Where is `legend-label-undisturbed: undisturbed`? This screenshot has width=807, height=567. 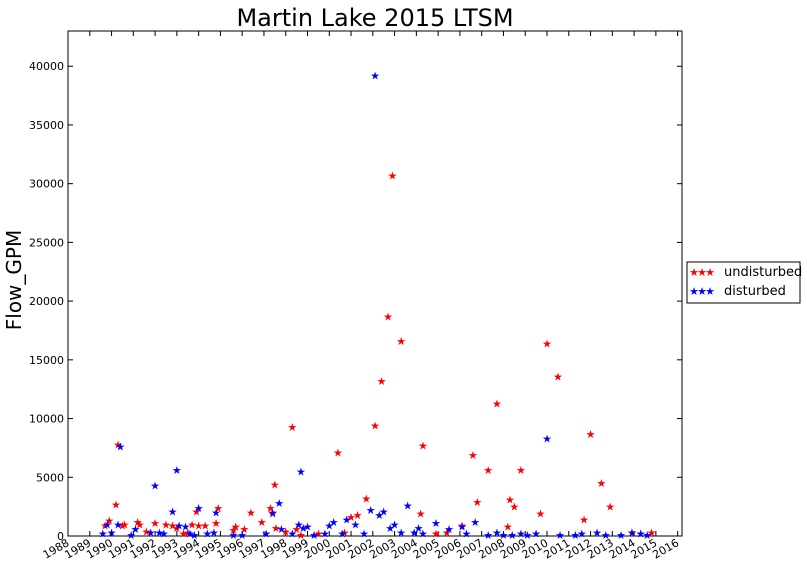
legend-label-undisturbed: undisturbed is located at coordinates (763, 272).